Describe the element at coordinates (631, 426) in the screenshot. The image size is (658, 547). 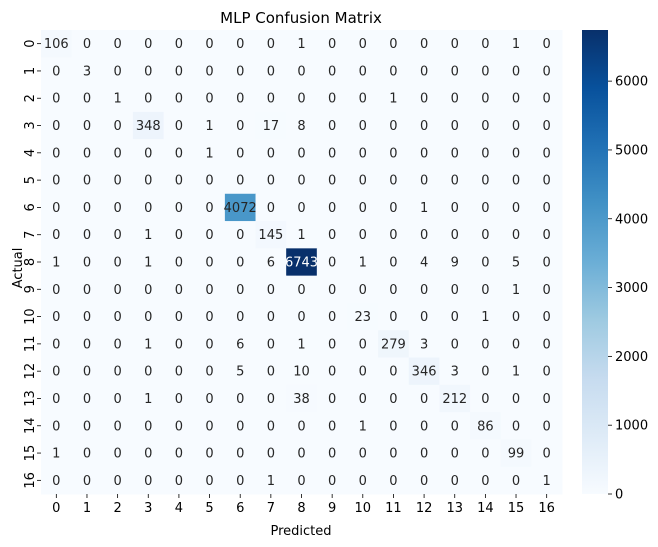
I see `colorbar-tick-label: 1000` at that location.